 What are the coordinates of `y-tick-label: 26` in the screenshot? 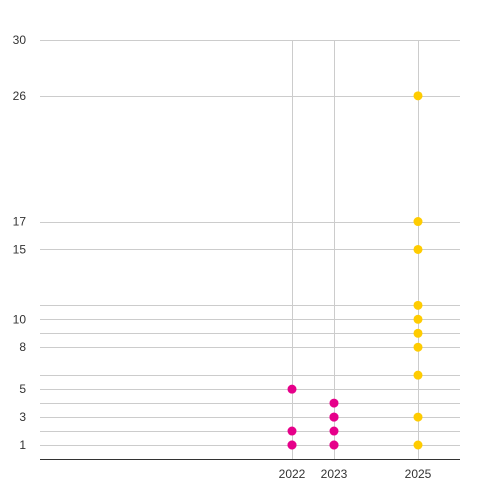 It's located at (20, 96).